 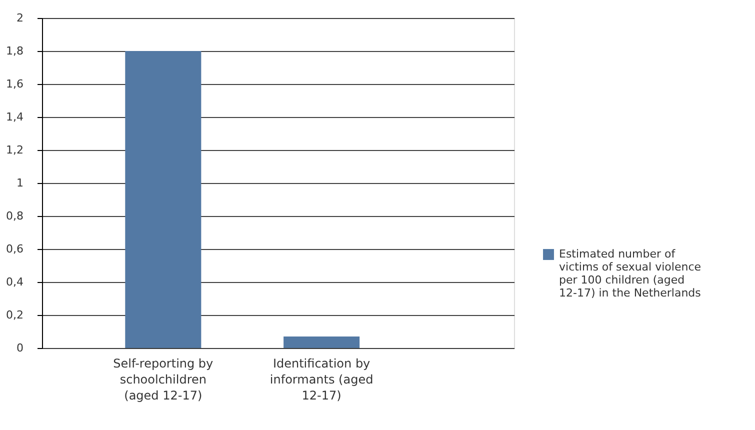 I want to click on x-tick-label: Self-reporting by schoolchildren (aged 12-17), so click(x=163, y=379).